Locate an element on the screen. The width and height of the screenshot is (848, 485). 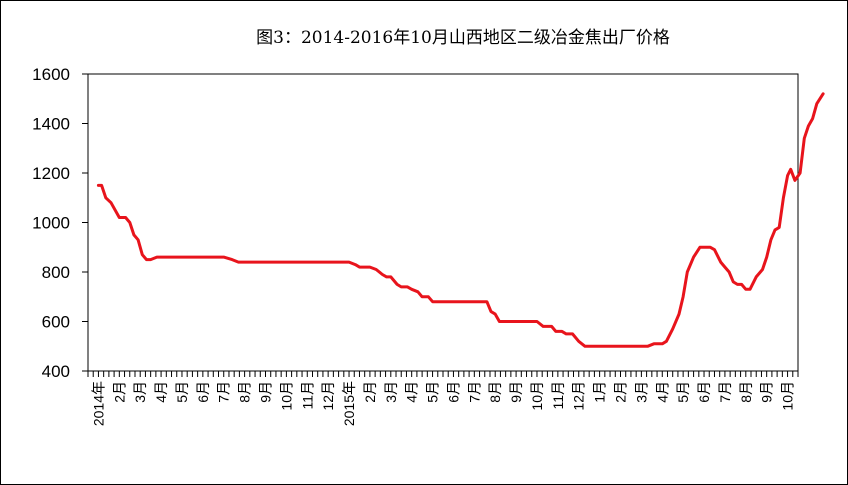
x-tick-label: 2015年 is located at coordinates (349, 403).